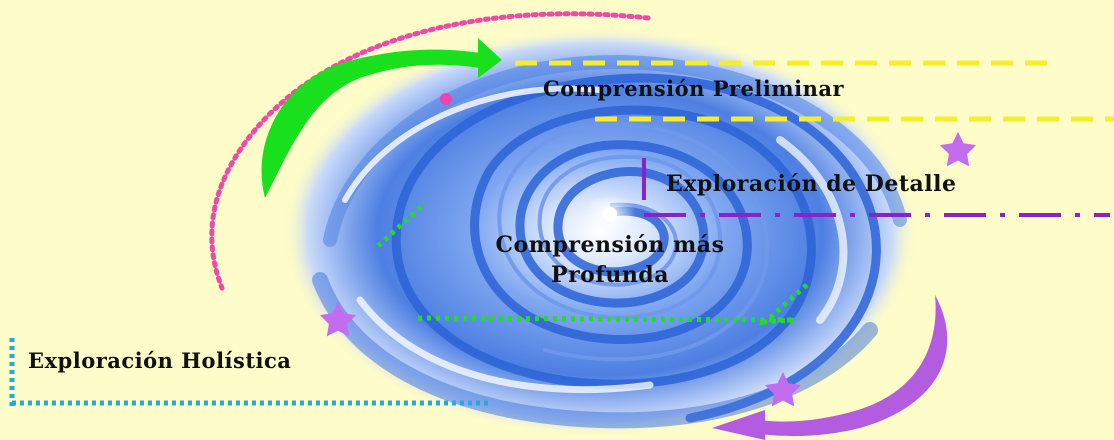  I want to click on profunda-line-bottom, so click(614, 302).